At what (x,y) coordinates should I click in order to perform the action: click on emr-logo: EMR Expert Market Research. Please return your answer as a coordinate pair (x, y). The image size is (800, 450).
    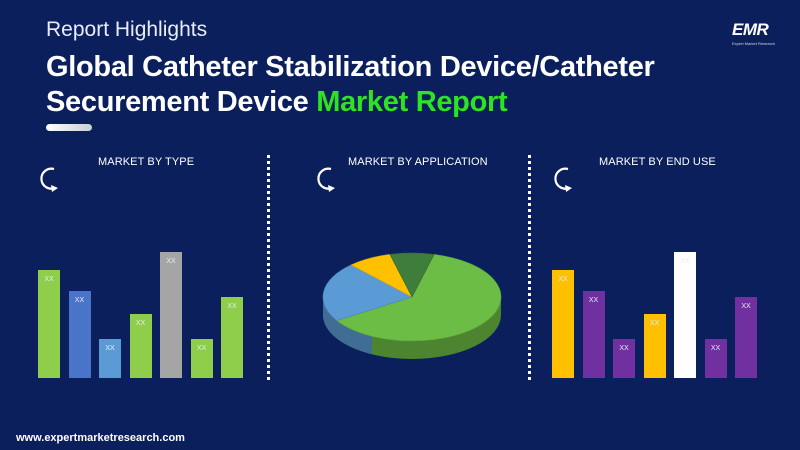
    Looking at the image, I should click on (758, 35).